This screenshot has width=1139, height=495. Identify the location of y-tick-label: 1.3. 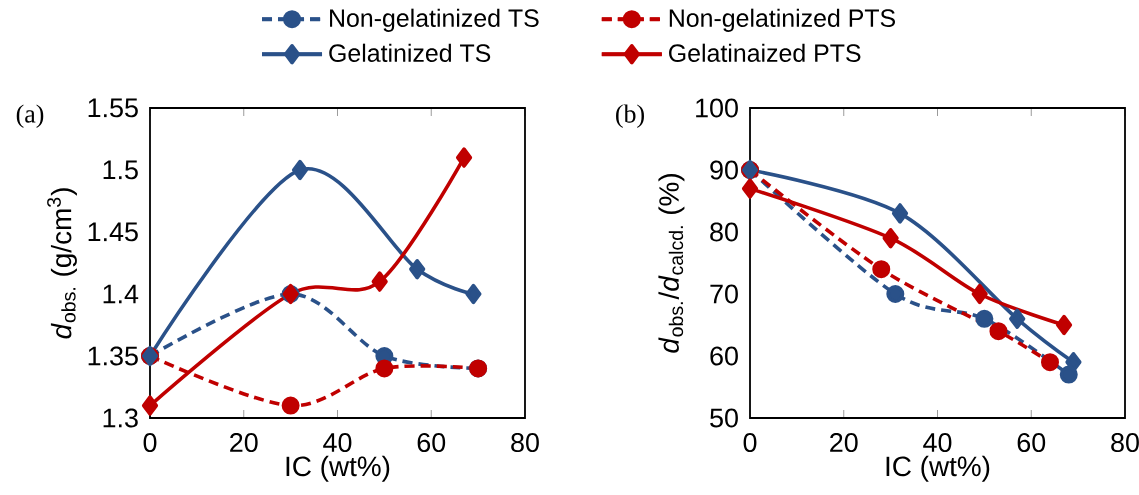
(120, 418).